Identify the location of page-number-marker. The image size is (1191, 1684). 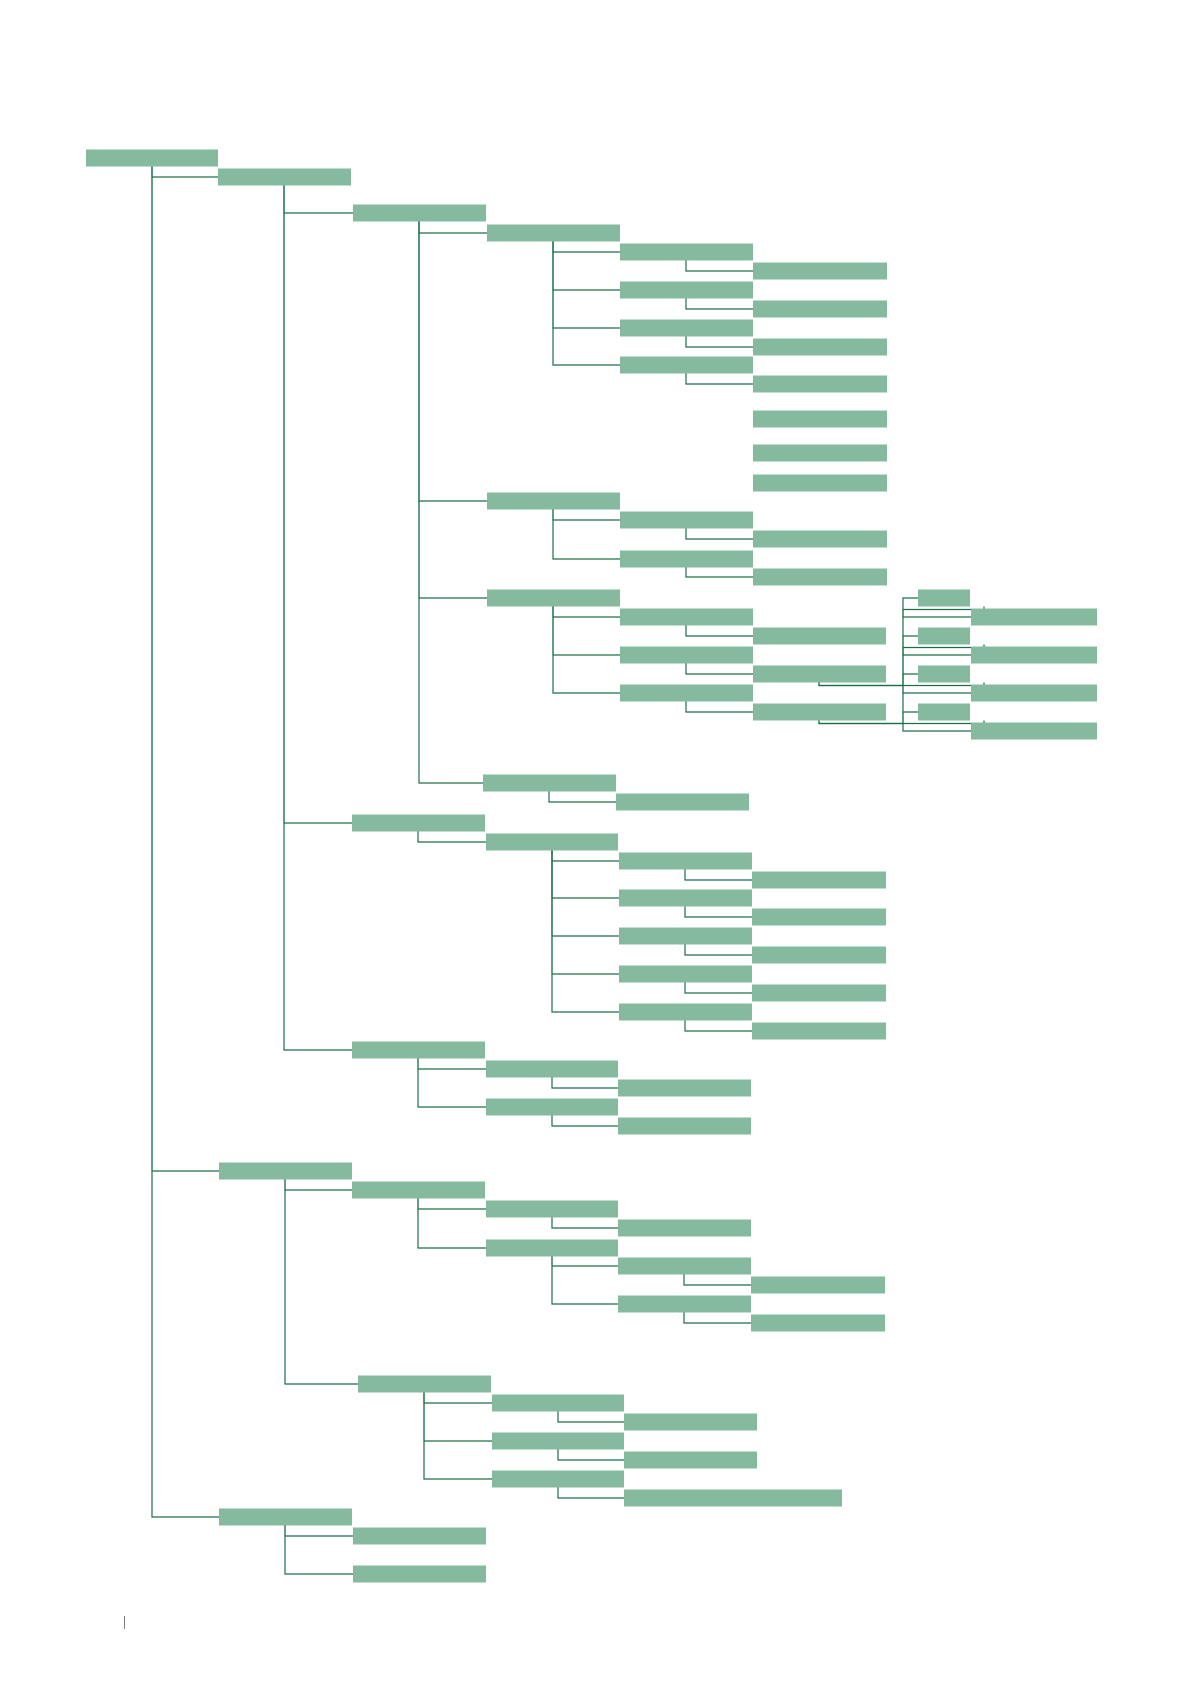
(124, 1622).